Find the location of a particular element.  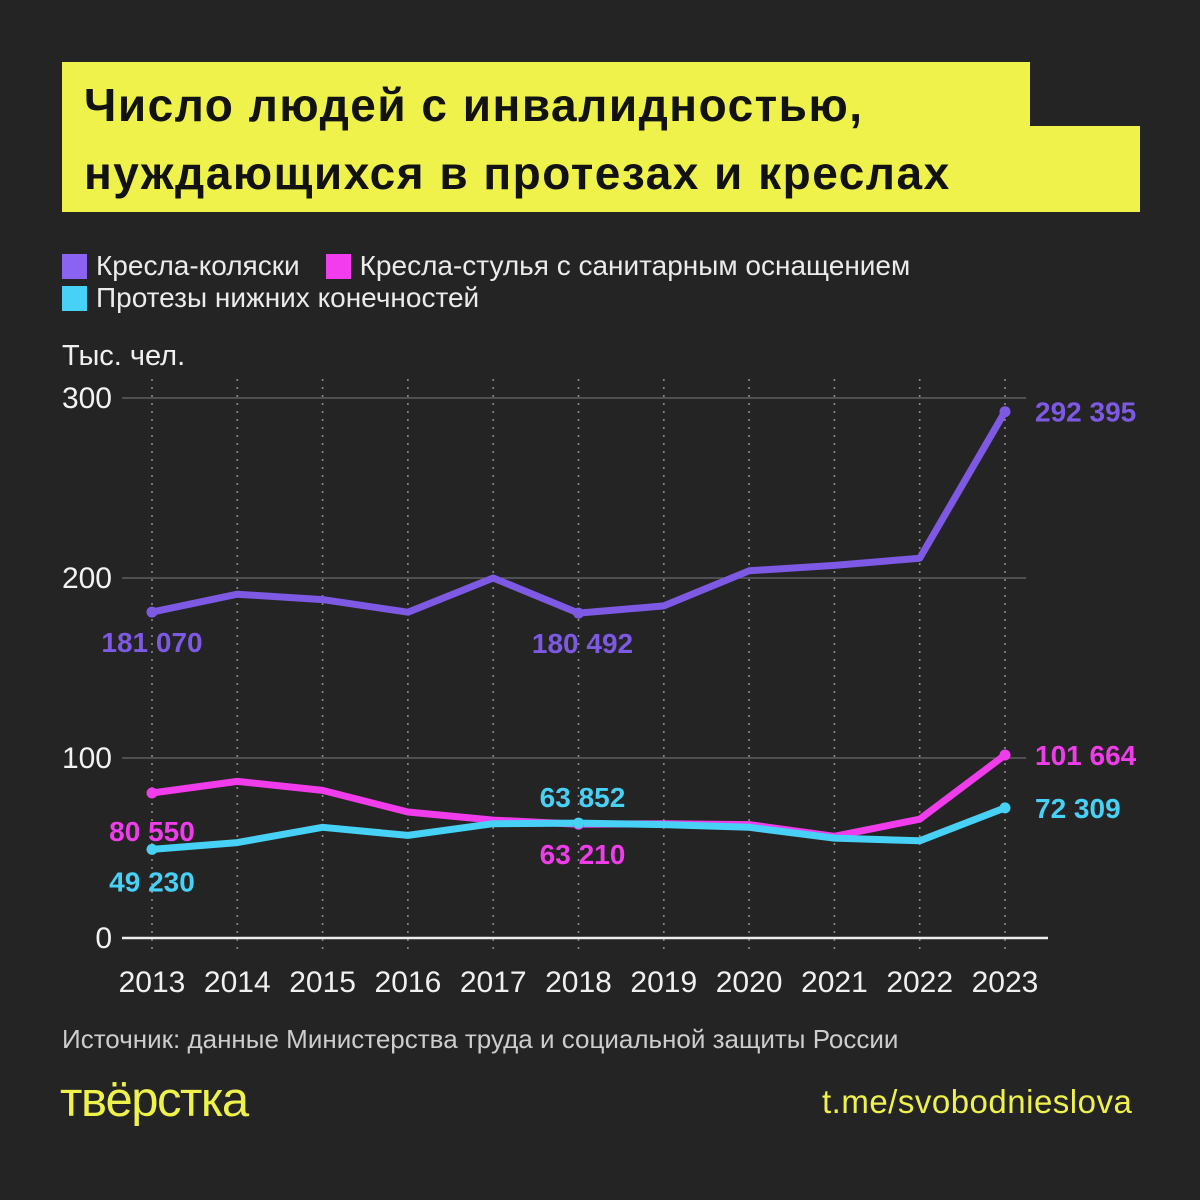

point-label-80550: 80 550 is located at coordinates (152, 831).